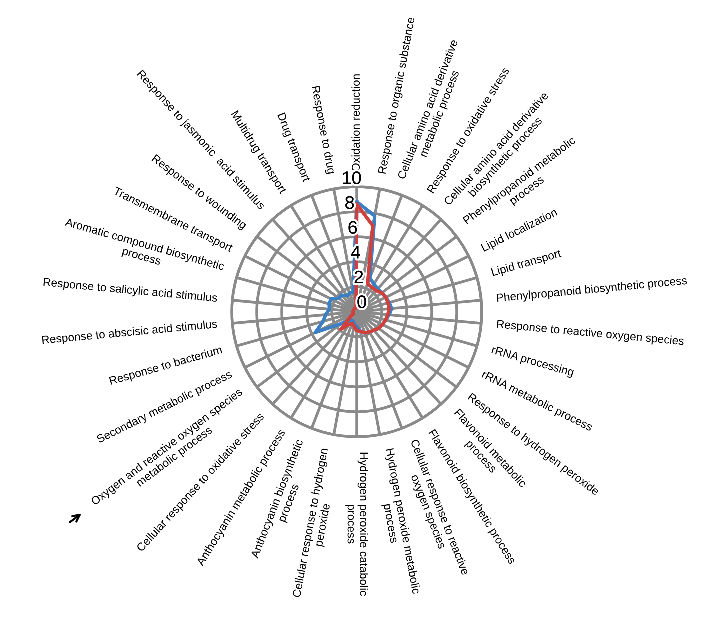  What do you see at coordinates (357, 524) in the screenshot?
I see `spoke-label: Hydrogen peroxide catabolic process` at bounding box center [357, 524].